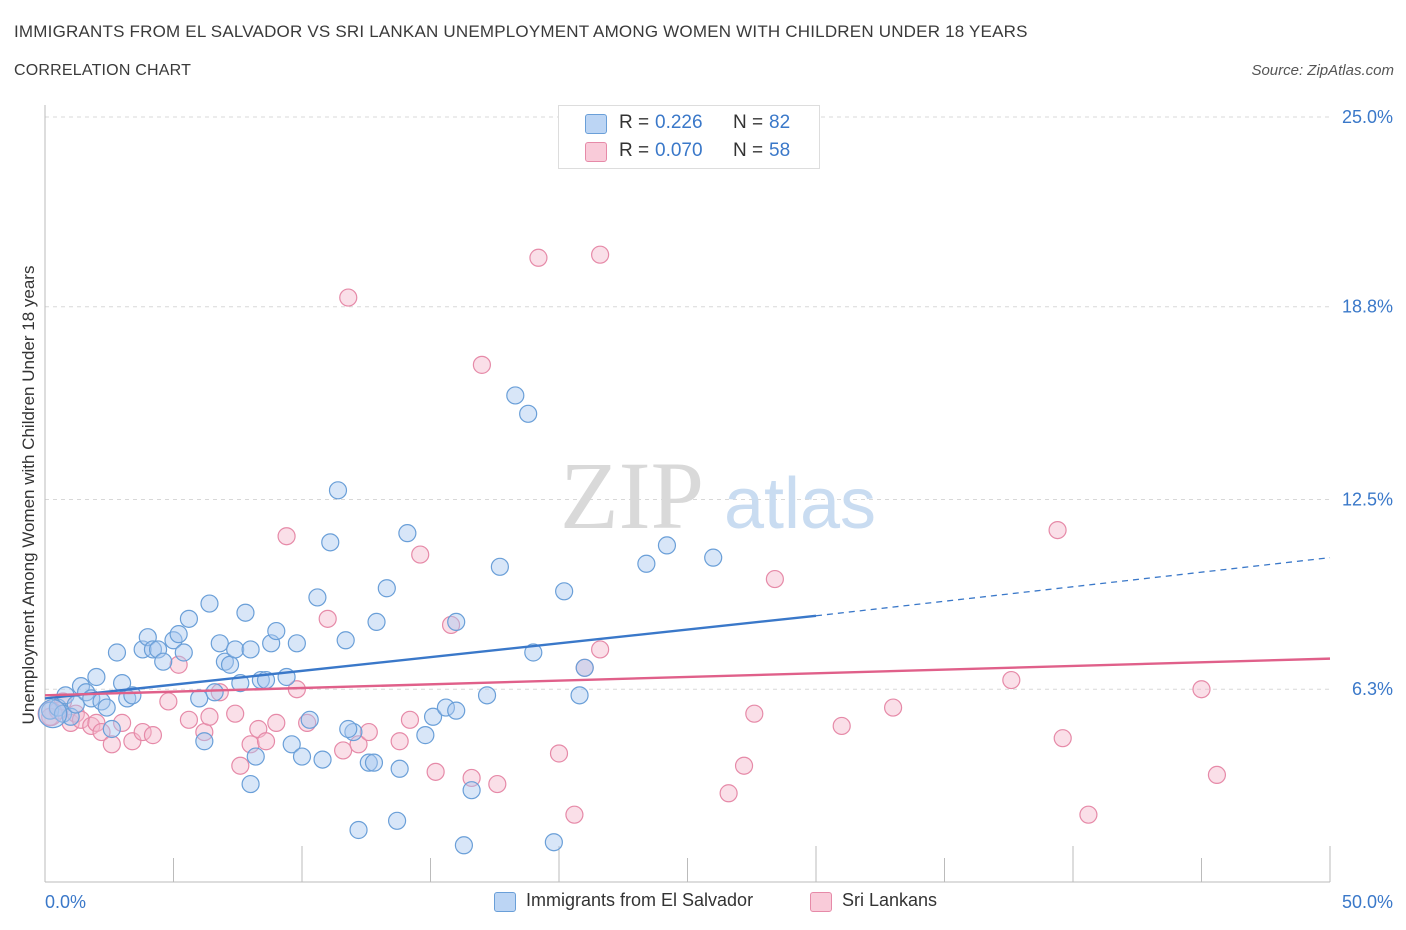 The image size is (1406, 930). I want to click on trend-line-el-salvador-projection, so click(1073, 586).